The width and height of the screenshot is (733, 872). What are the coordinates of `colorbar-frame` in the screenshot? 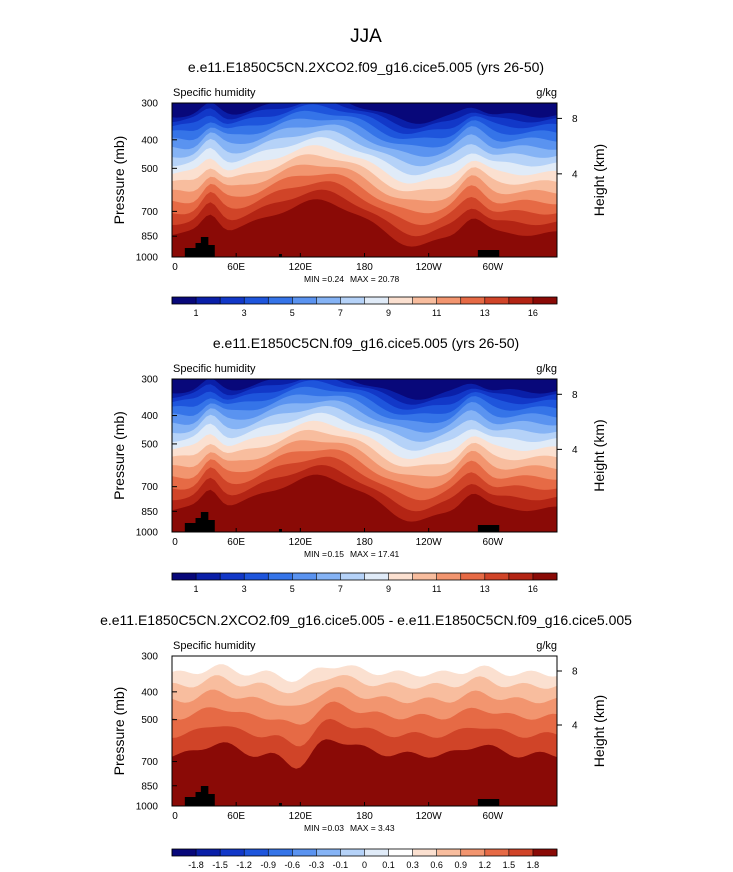 It's located at (364, 300).